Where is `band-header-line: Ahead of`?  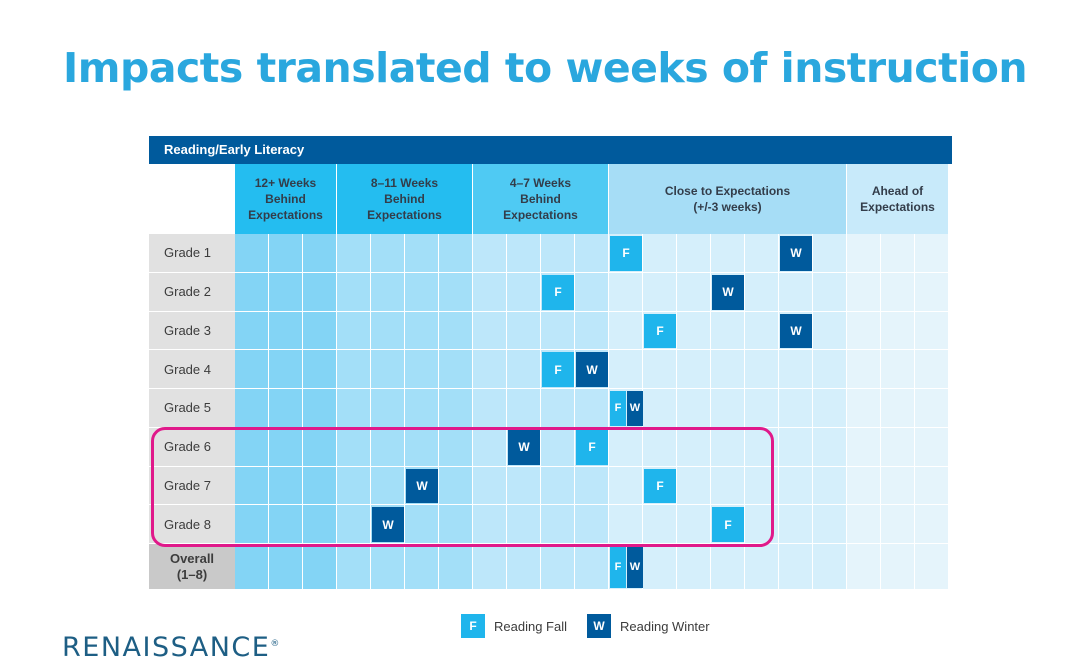
band-header-line: Ahead of is located at coordinates (897, 191).